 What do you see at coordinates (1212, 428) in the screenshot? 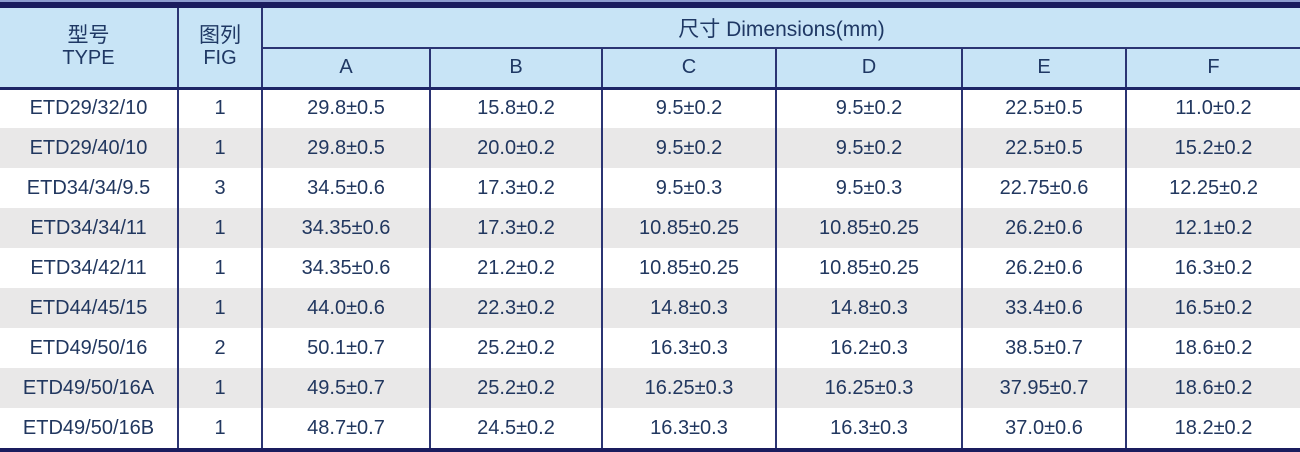
I see `cell-dim-f: 18.2±0.2` at bounding box center [1212, 428].